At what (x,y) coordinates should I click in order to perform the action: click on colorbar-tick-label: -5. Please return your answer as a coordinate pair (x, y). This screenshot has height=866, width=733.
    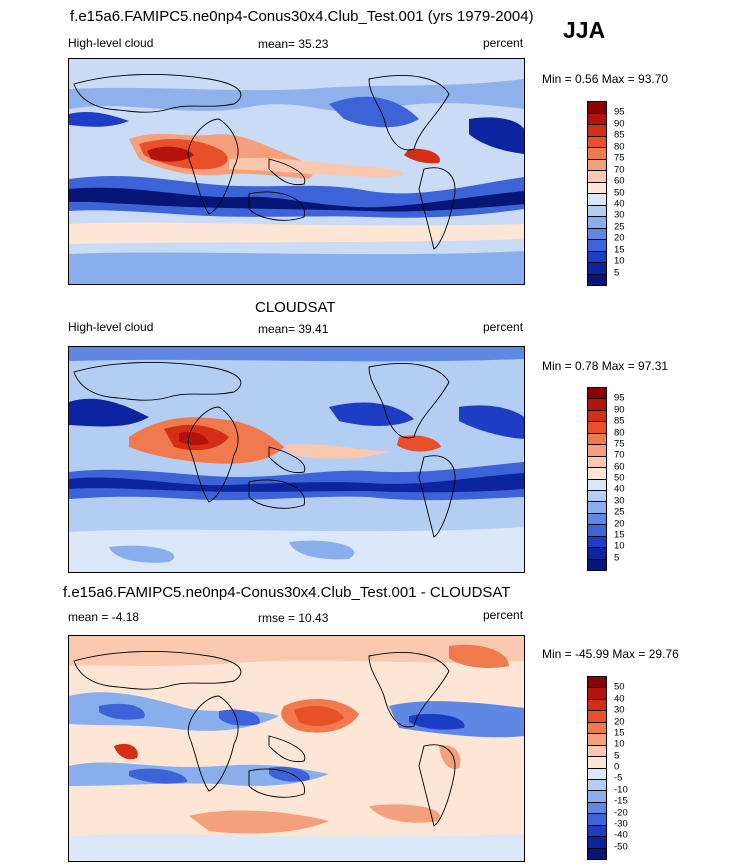
    Looking at the image, I should click on (618, 778).